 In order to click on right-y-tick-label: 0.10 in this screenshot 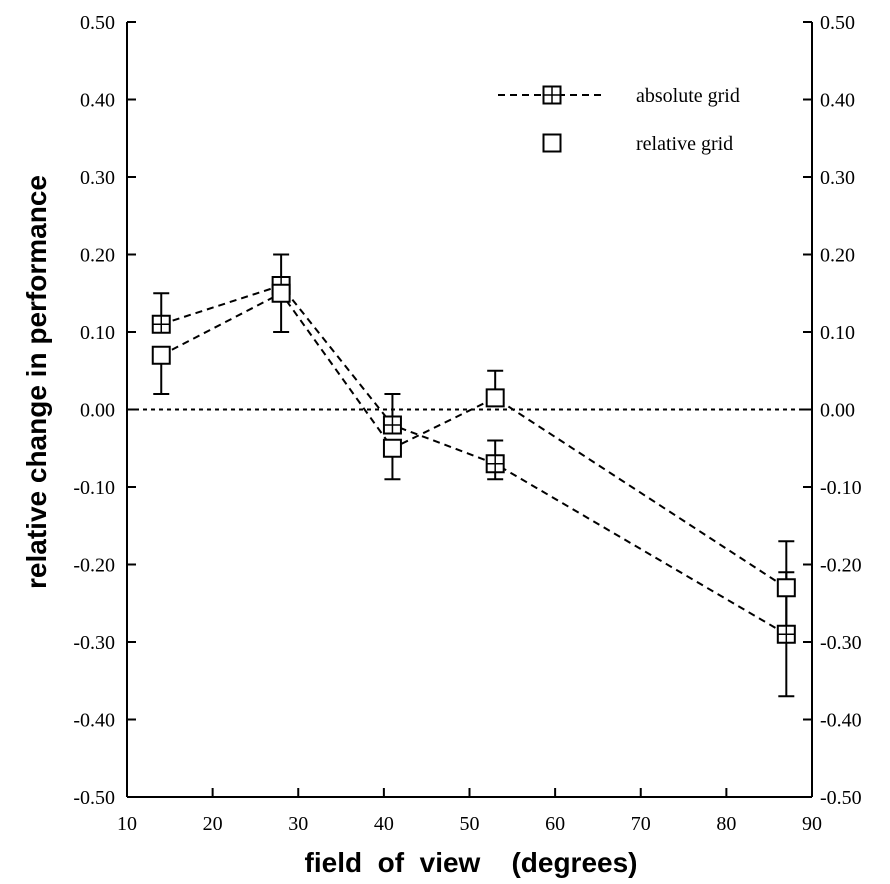, I will do `click(837, 333)`.